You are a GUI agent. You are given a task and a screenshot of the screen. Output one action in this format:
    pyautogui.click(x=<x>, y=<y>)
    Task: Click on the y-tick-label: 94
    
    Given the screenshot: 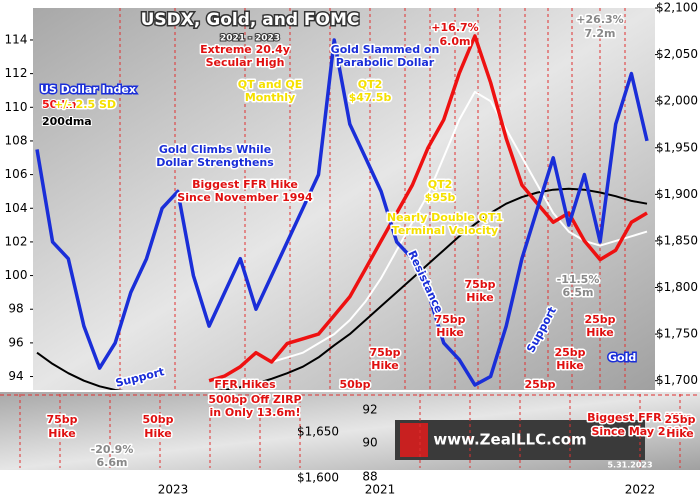 What is the action you would take?
    pyautogui.click(x=15, y=376)
    